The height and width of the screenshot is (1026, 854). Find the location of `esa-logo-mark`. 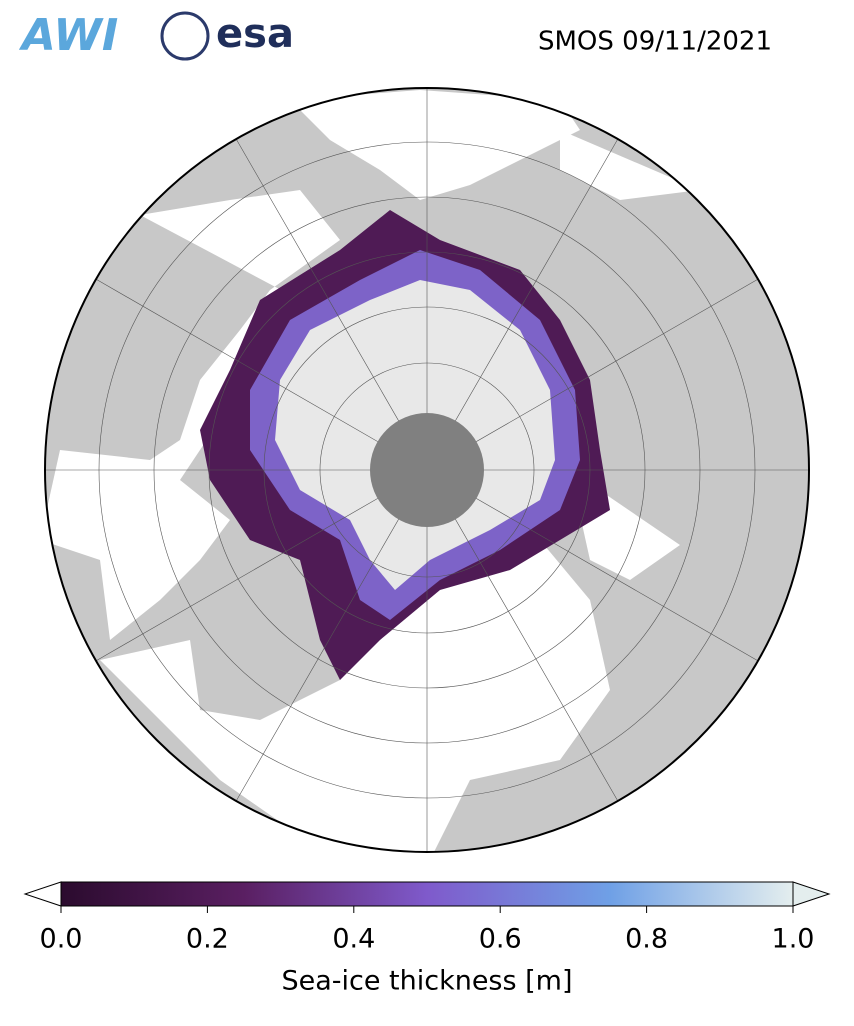

esa-logo-mark is located at coordinates (185, 36).